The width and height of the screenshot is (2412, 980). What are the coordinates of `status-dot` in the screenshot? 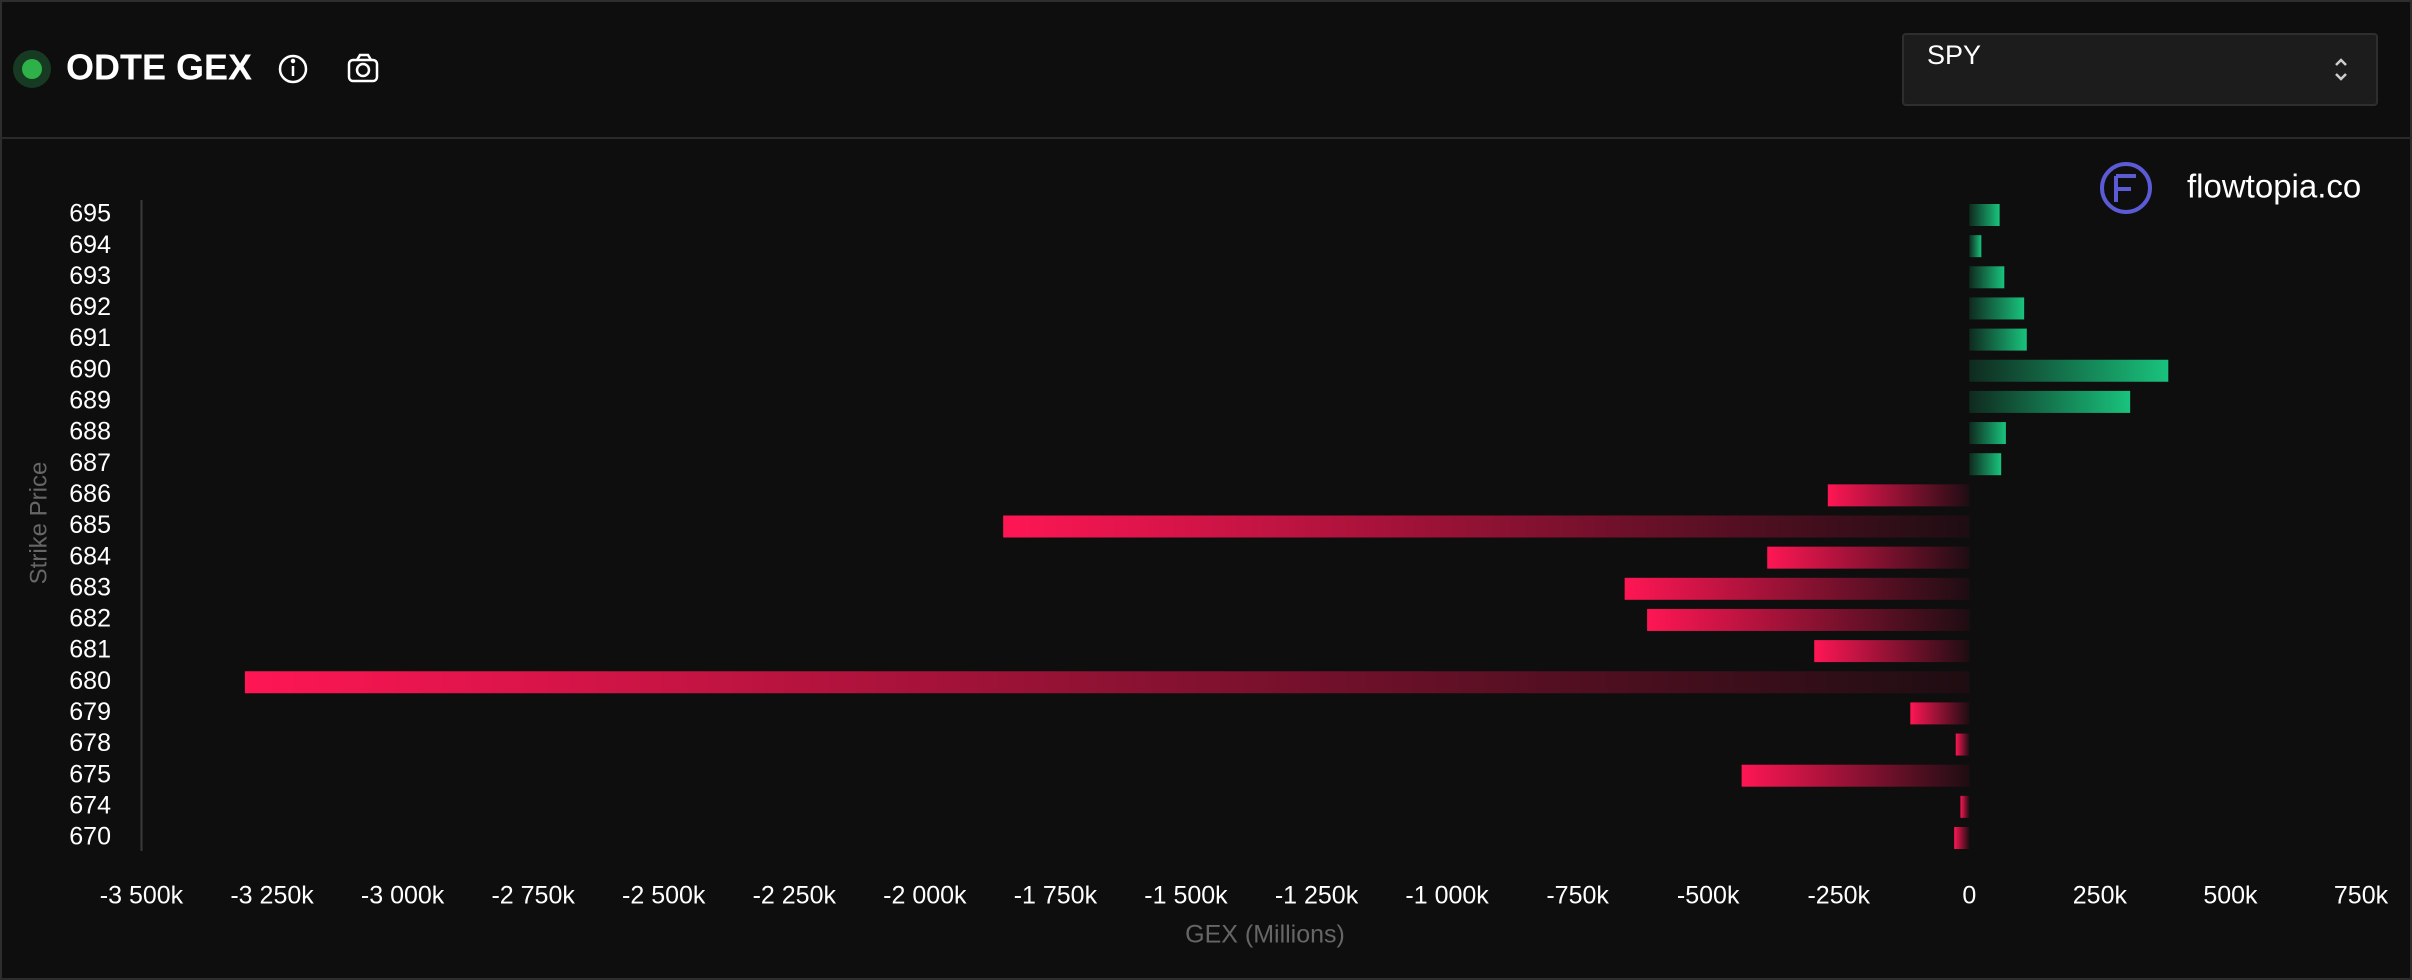 It's located at (32, 69).